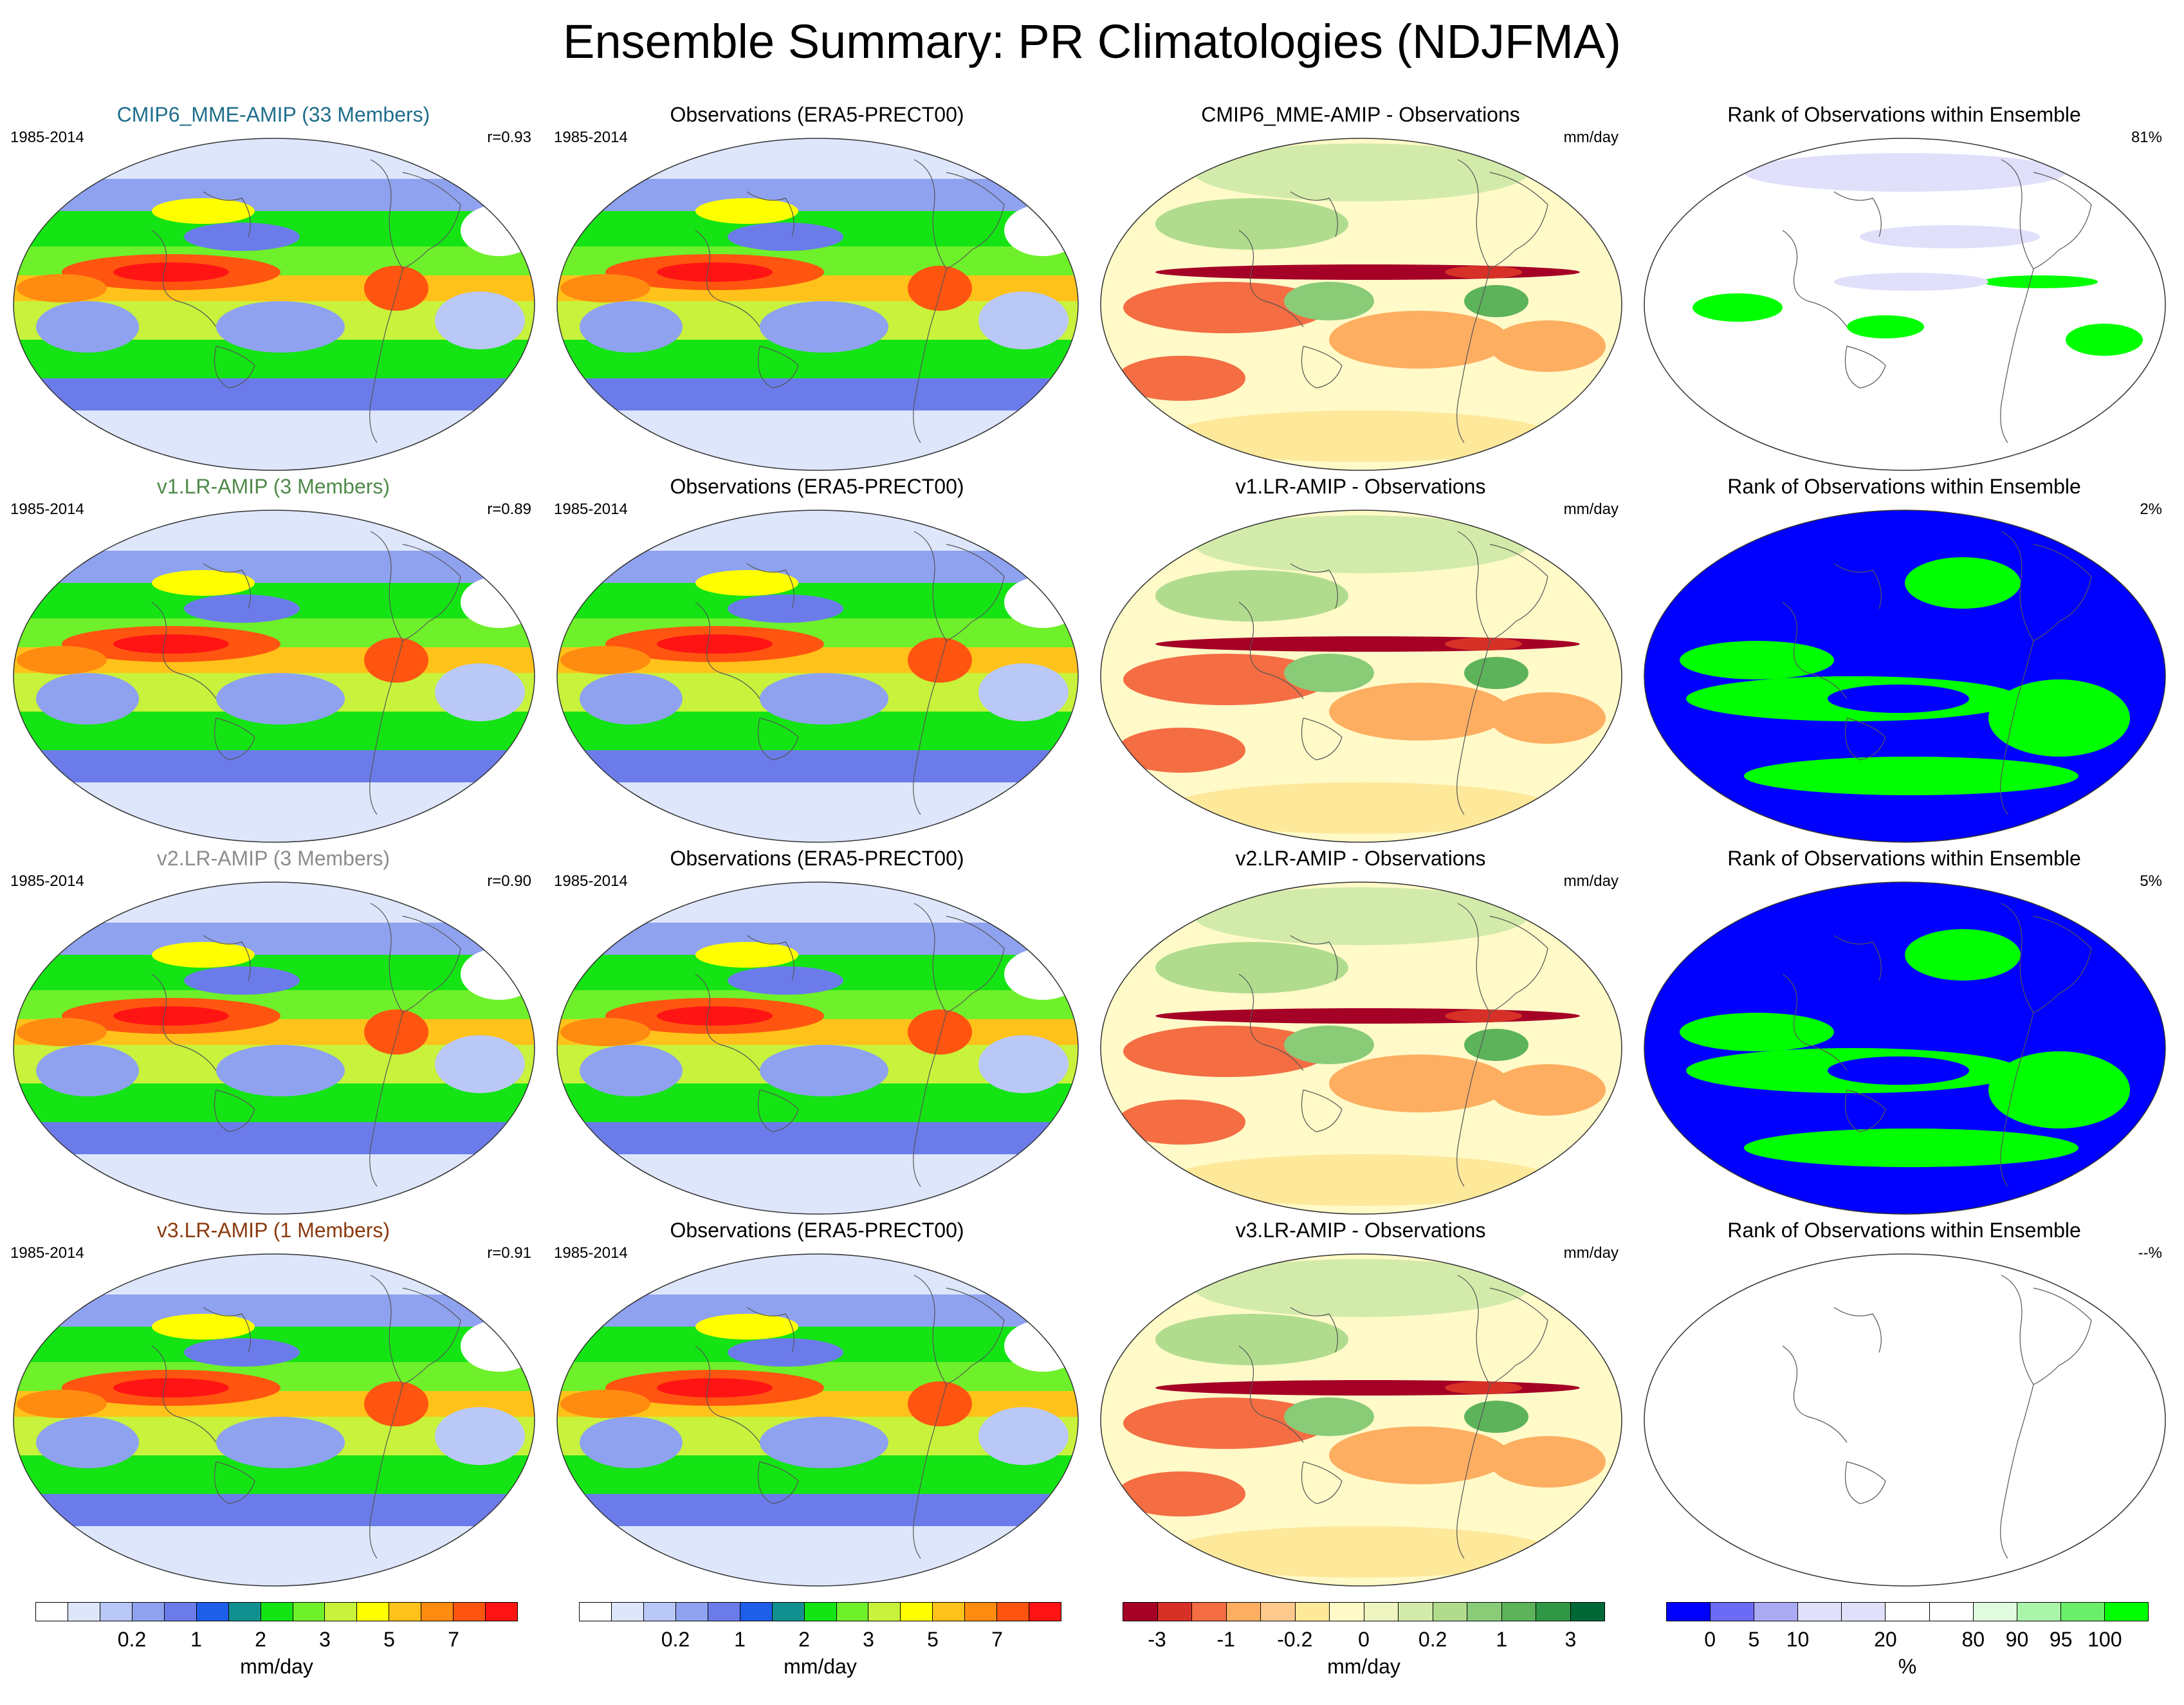 Image resolution: width=2184 pixels, height=1705 pixels. Describe the element at coordinates (820, 1666) in the screenshot. I see `colorbar-units: mm/day` at that location.